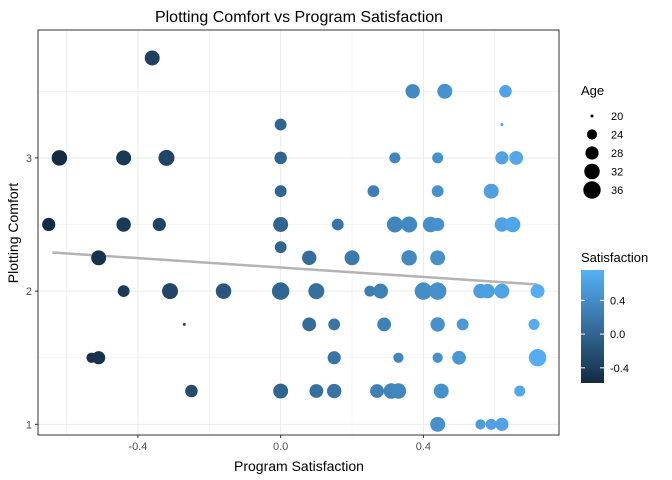 This screenshot has width=672, height=480. What do you see at coordinates (617, 117) in the screenshot?
I see `size-legend-label: 20` at bounding box center [617, 117].